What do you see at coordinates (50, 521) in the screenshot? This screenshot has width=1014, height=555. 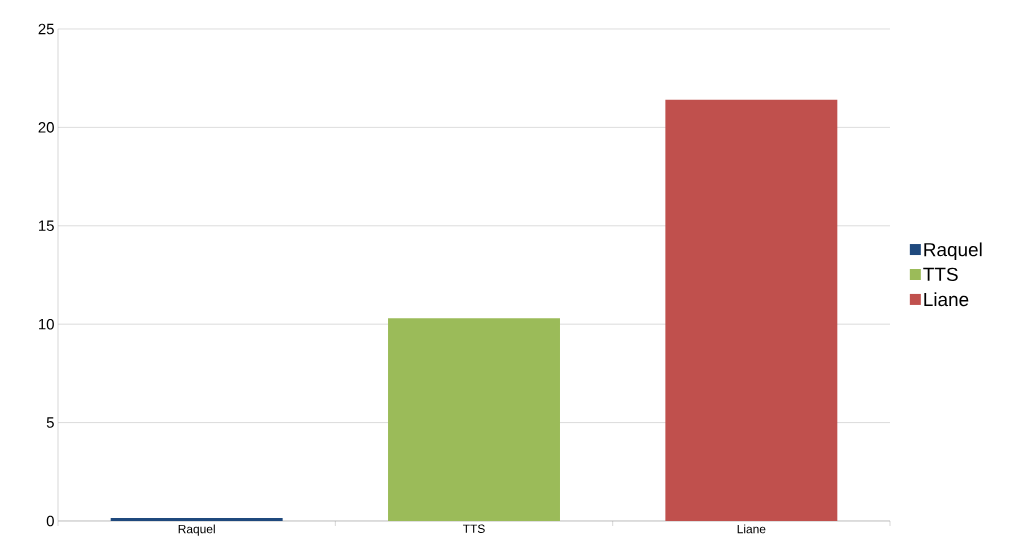 I see `y-tick-label: 0` at bounding box center [50, 521].